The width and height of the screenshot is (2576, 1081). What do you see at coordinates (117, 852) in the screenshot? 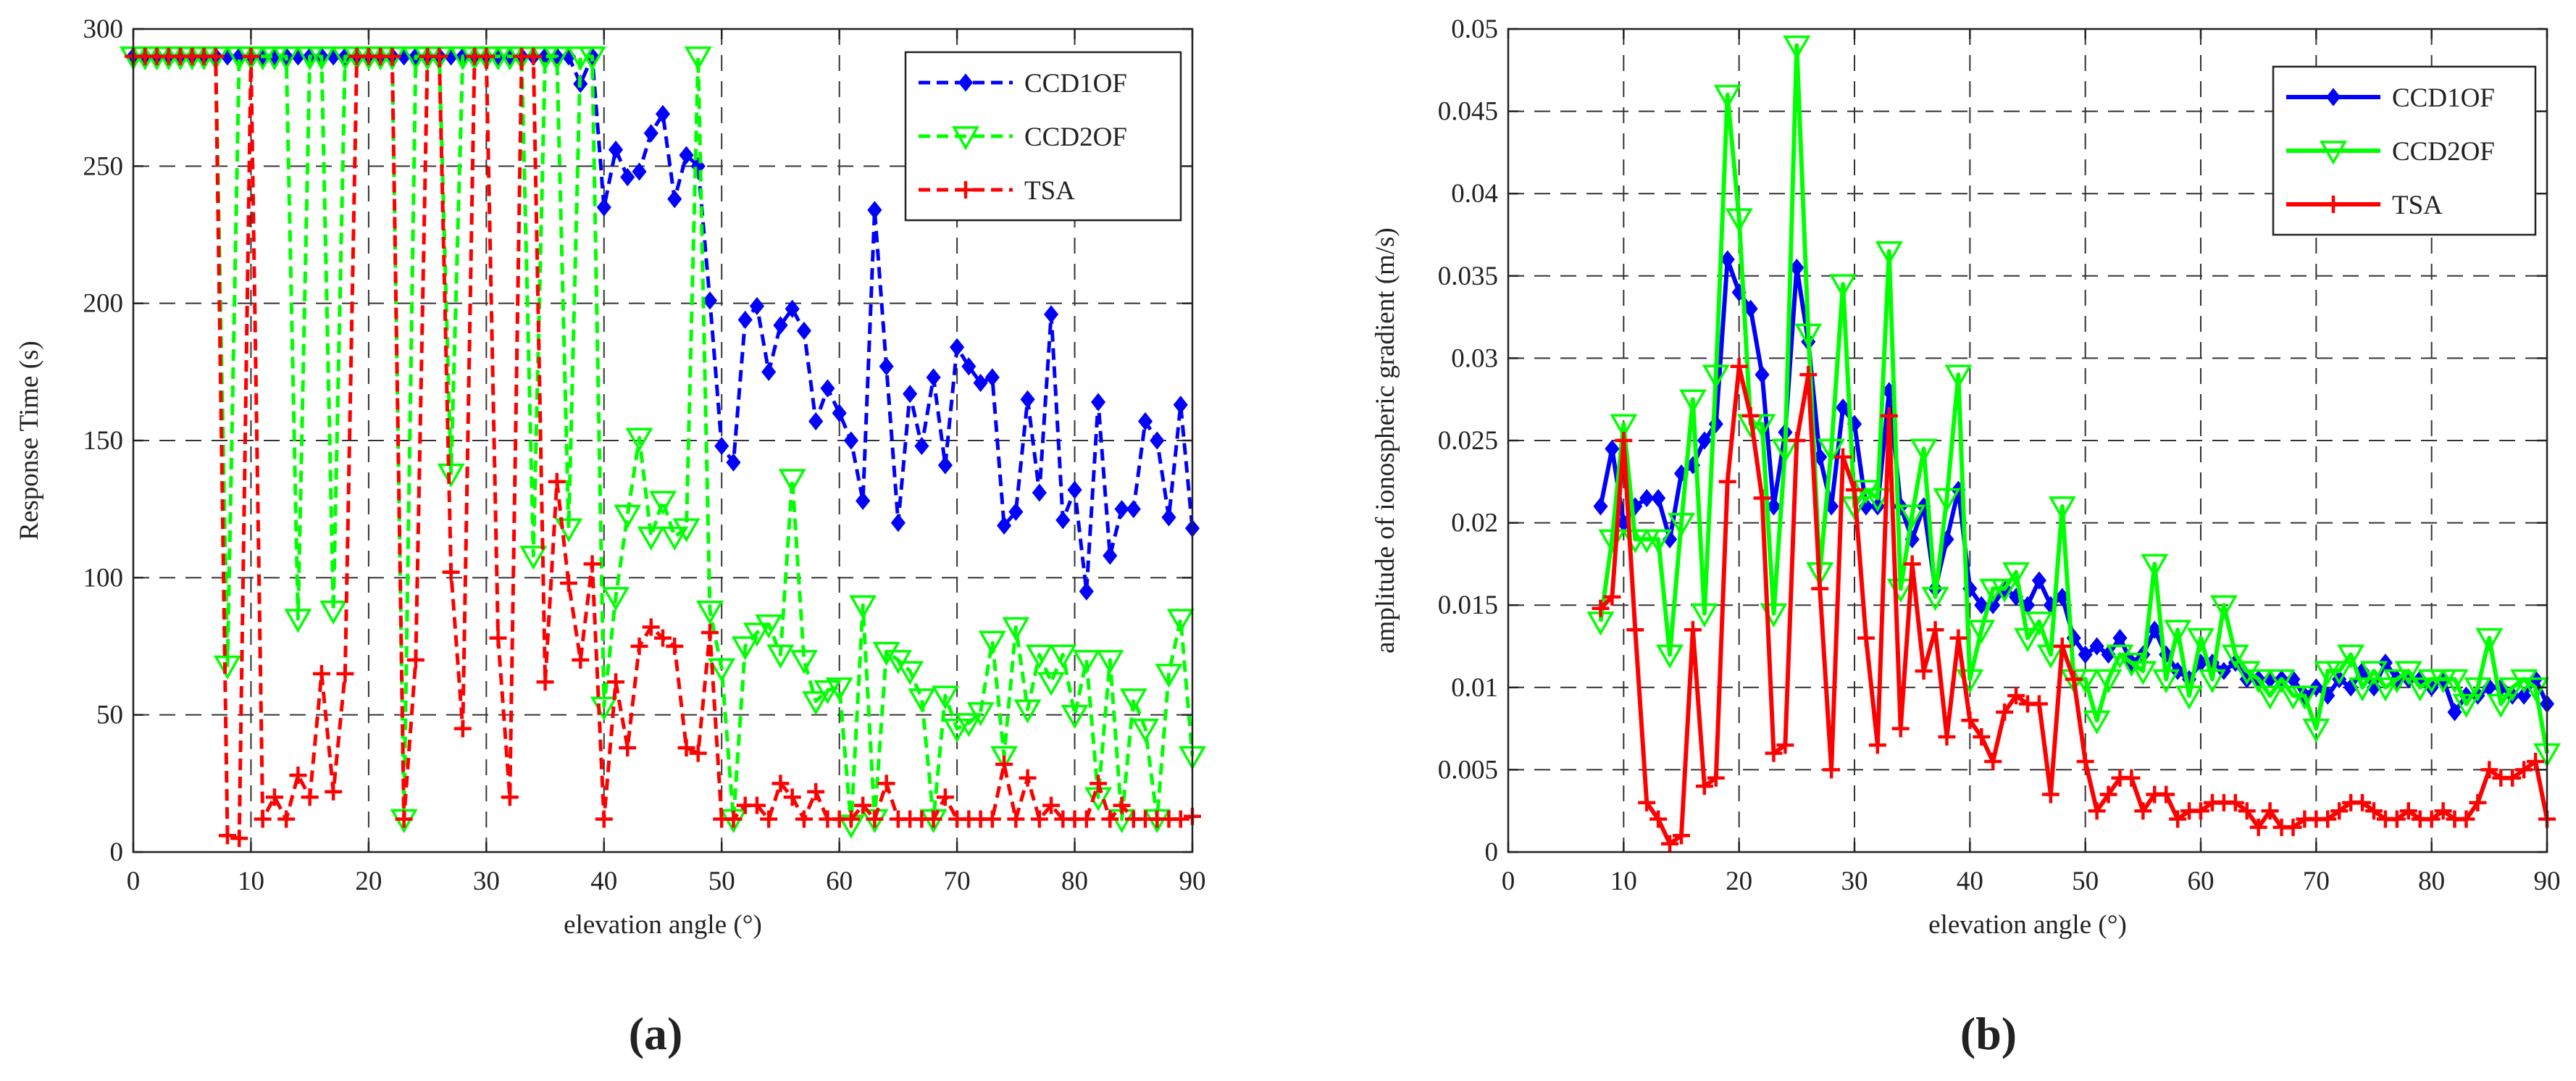
I see `y-tick-label: 0` at bounding box center [117, 852].